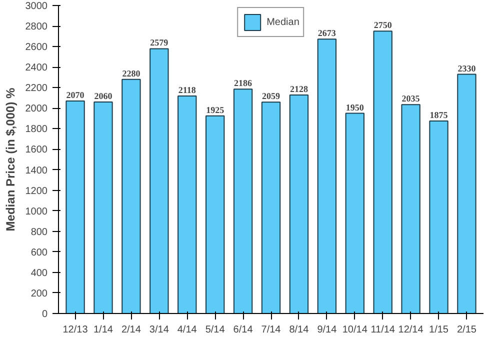 The width and height of the screenshot is (488, 338). What do you see at coordinates (131, 73) in the screenshot?
I see `data-label: 2280` at bounding box center [131, 73].